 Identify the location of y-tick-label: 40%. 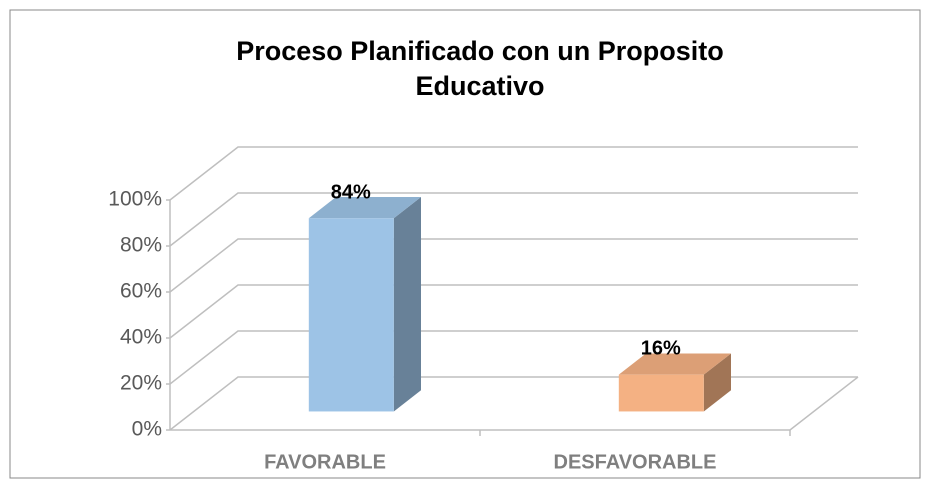
(141, 337).